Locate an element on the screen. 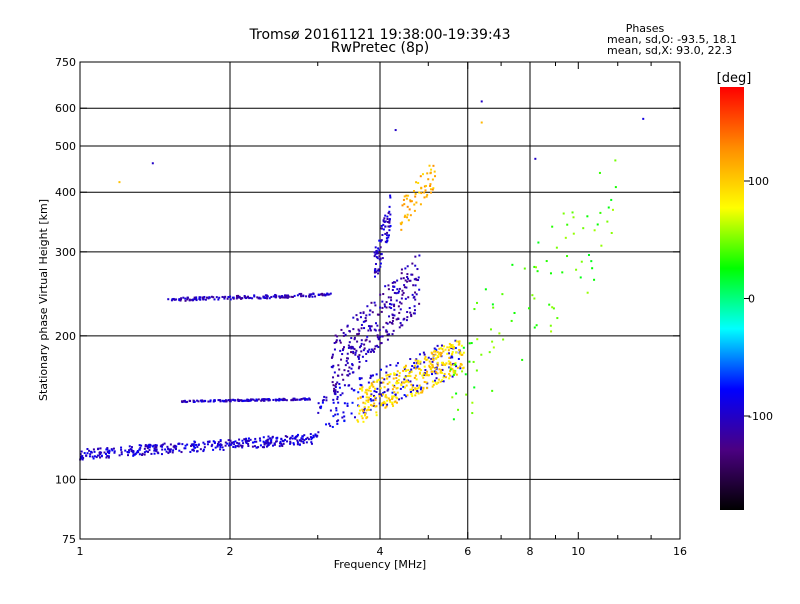 Image resolution: width=800 pixels, height=604 pixels. colorbar-gradient is located at coordinates (732, 298).